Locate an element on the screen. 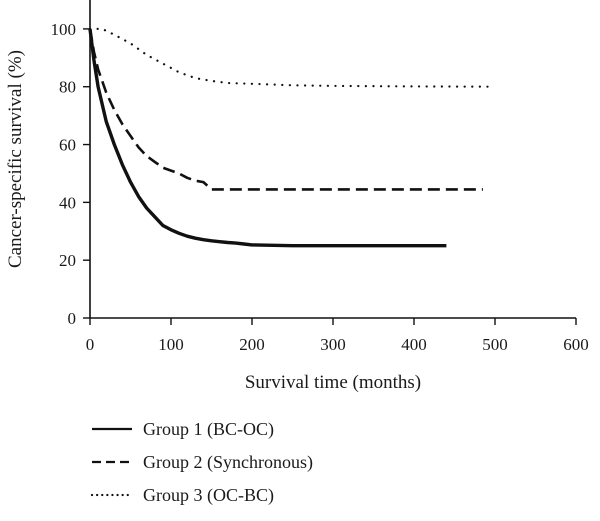 The image size is (600, 521). y-tick-label: 100 is located at coordinates (64, 29).